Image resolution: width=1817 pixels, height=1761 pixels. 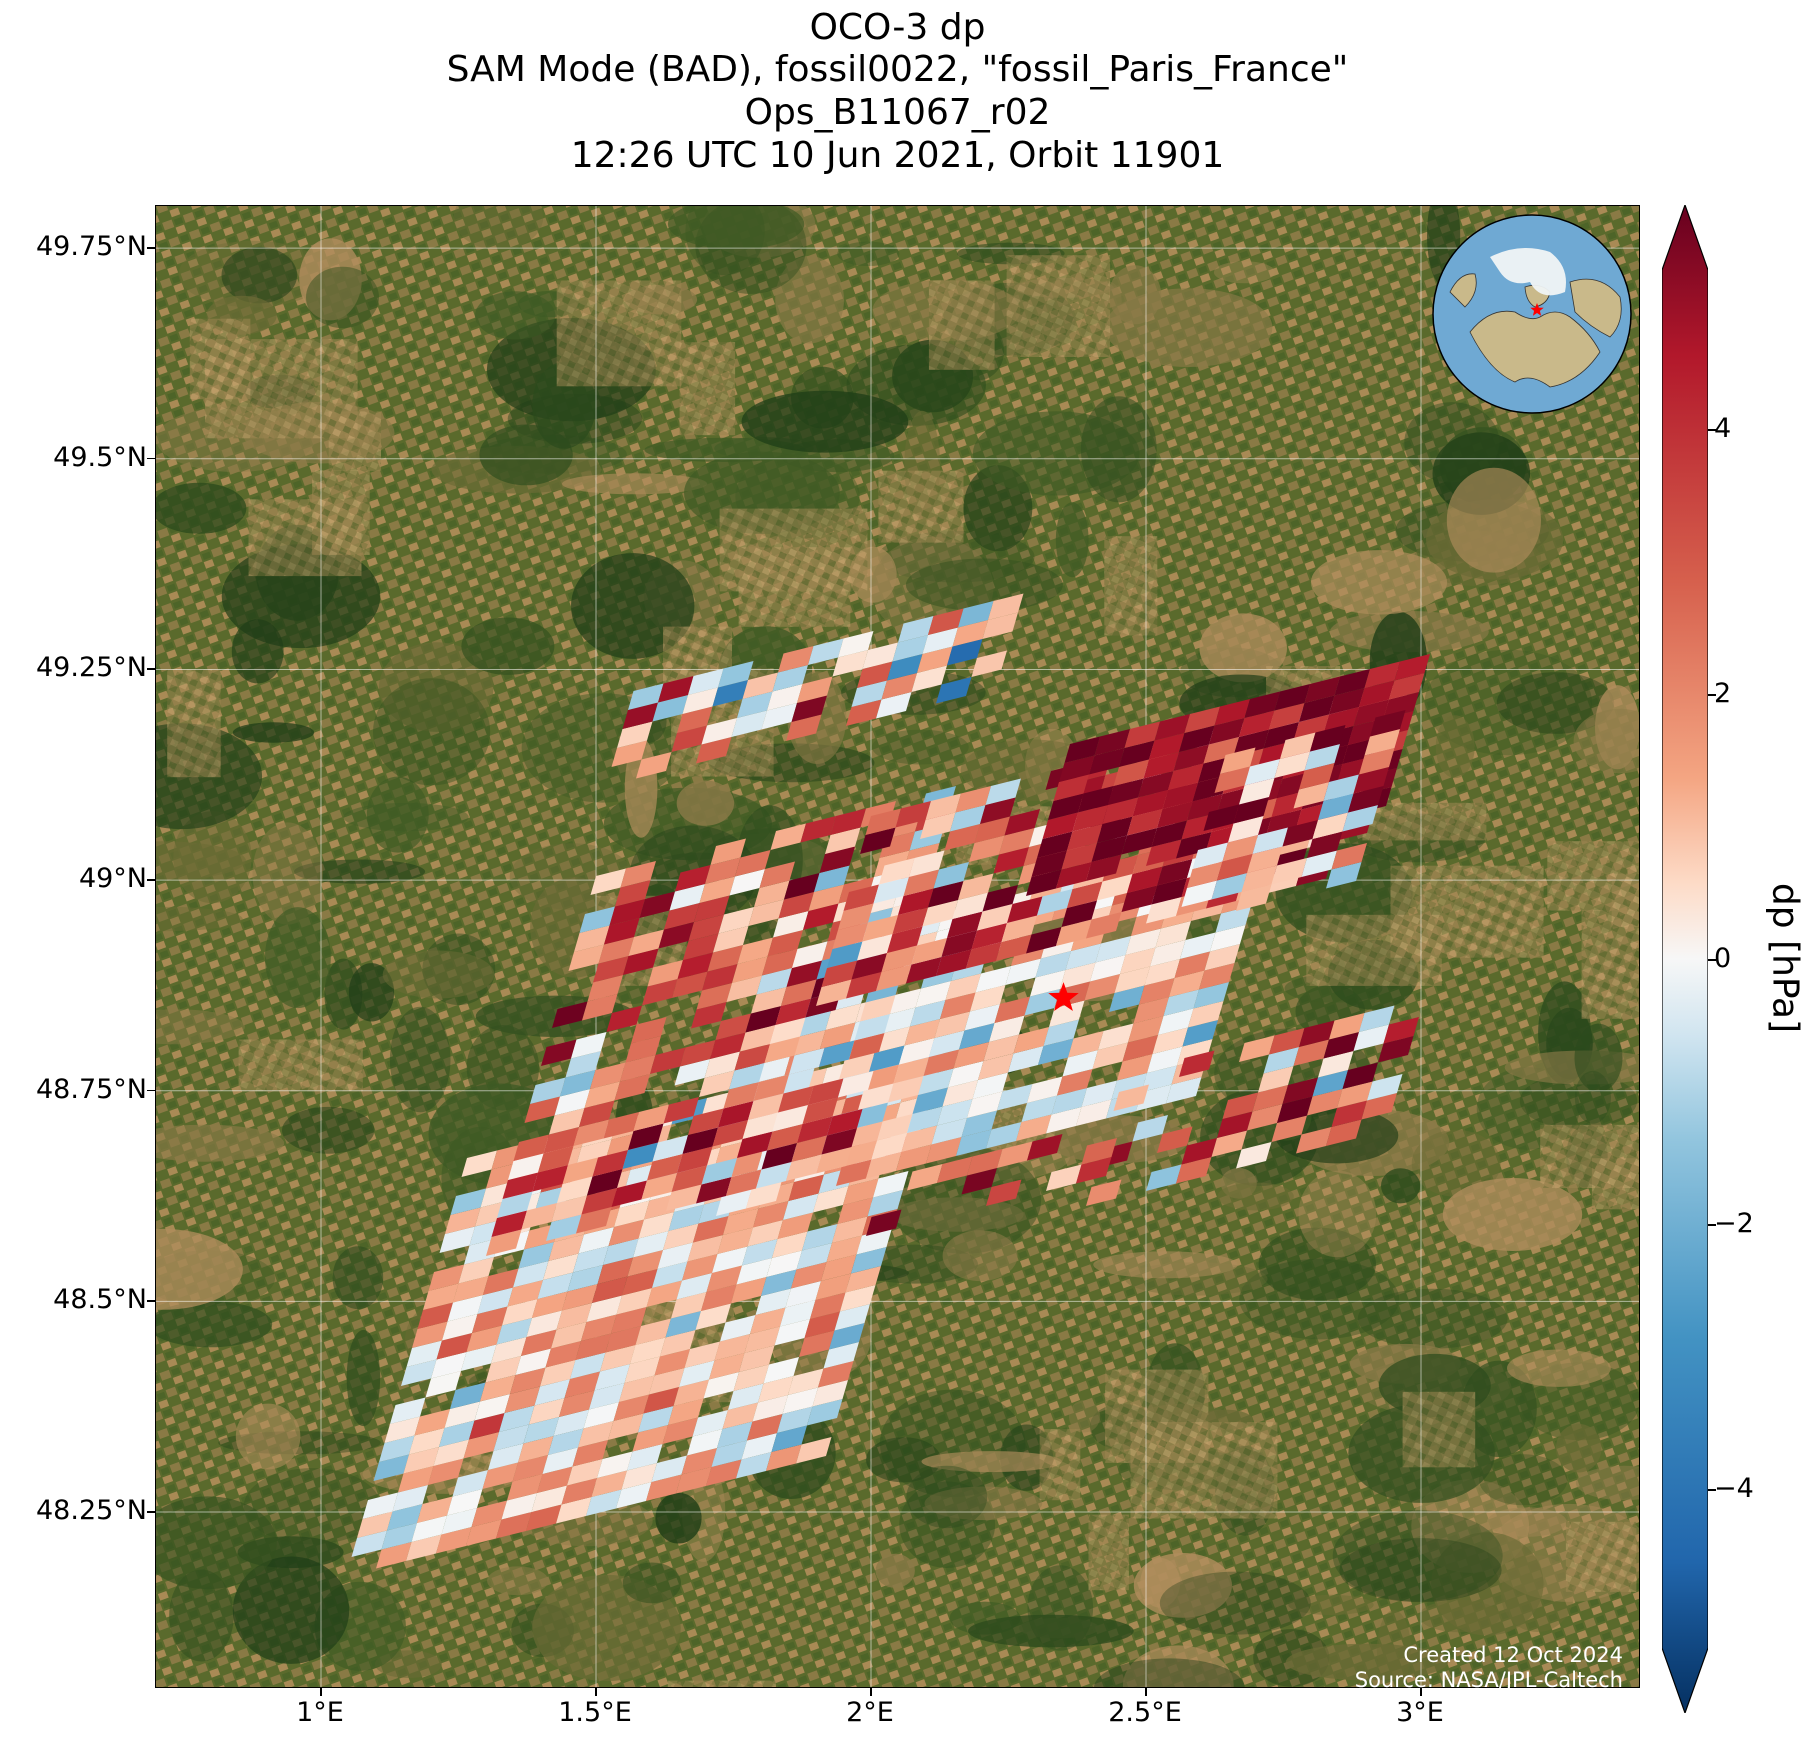 I want to click on source-credit: Source: NASA/JPL-Caltech, so click(x=1488, y=1680).